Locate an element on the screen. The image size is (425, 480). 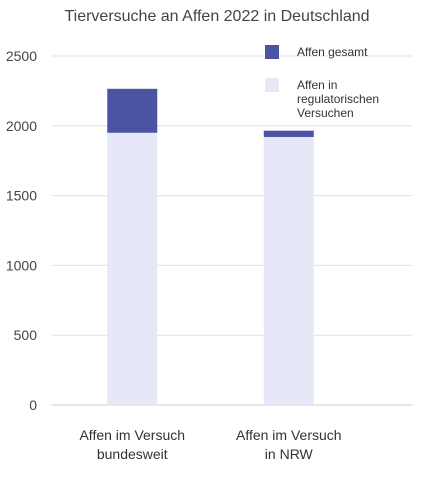
y-tick-label: 1000 is located at coordinates (21, 265).